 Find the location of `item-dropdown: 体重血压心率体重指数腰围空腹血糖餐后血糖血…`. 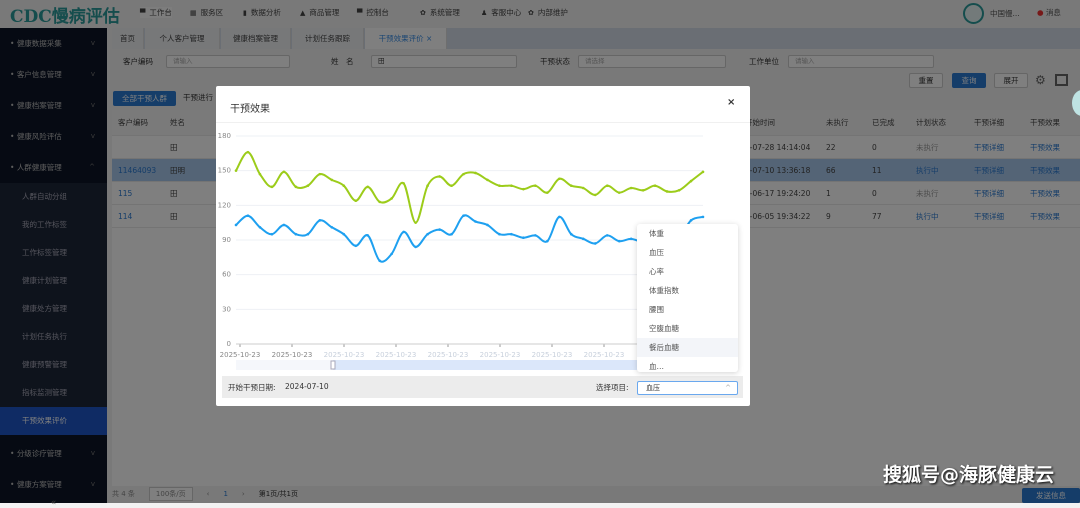

item-dropdown: 体重血压心率体重指数腰围空腹血糖餐后血糖血… is located at coordinates (687, 298).